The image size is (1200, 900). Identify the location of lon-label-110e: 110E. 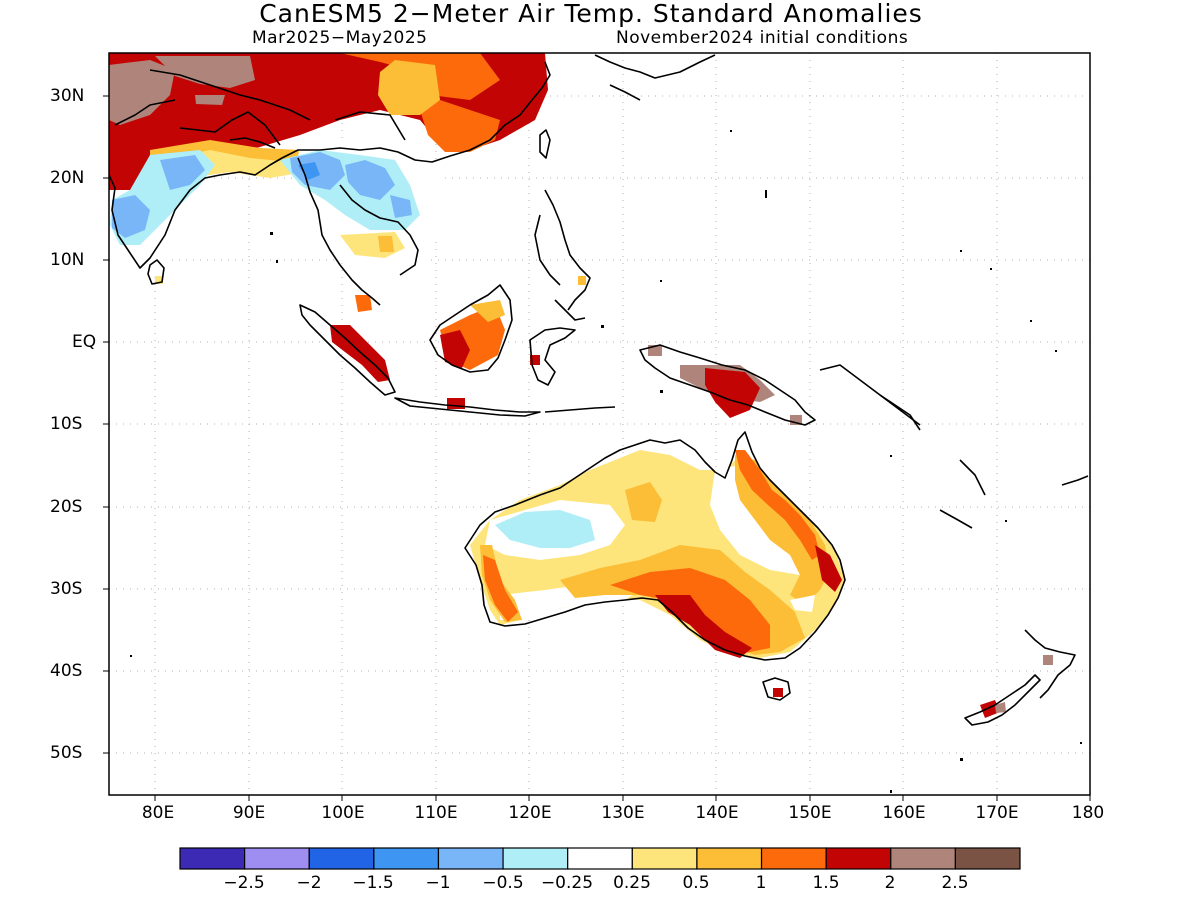
(436, 813).